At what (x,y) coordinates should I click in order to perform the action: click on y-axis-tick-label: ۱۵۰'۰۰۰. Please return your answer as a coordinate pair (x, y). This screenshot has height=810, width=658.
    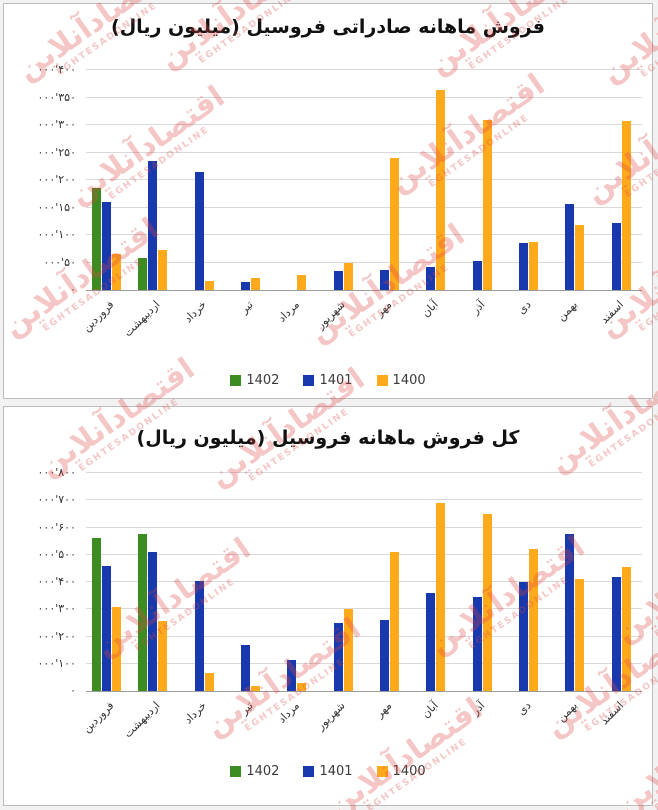
    Looking at the image, I should click on (57, 207).